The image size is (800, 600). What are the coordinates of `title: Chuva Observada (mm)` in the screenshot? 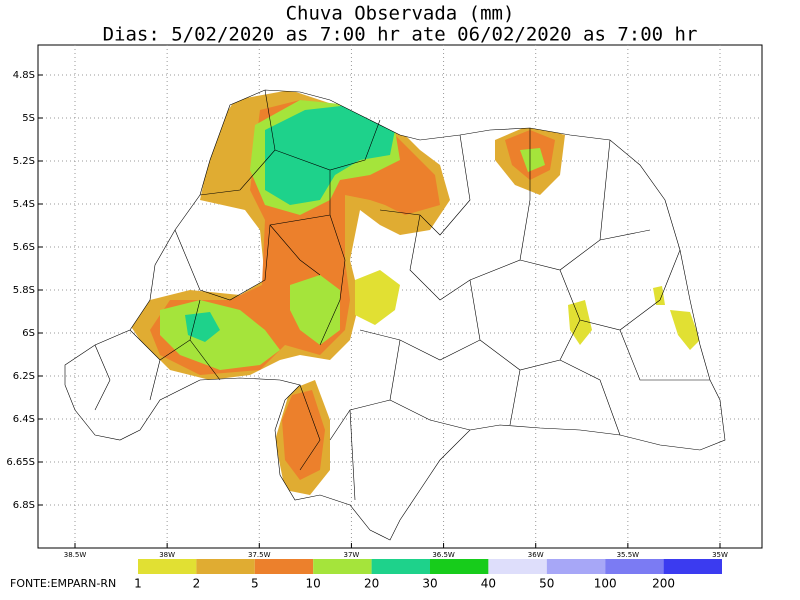 It's located at (400, 14).